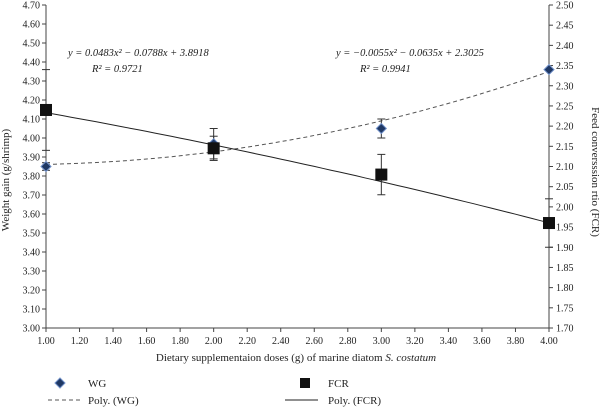  Describe the element at coordinates (32, 139) in the screenshot. I see `y-left-tick-label: 4.00` at that location.